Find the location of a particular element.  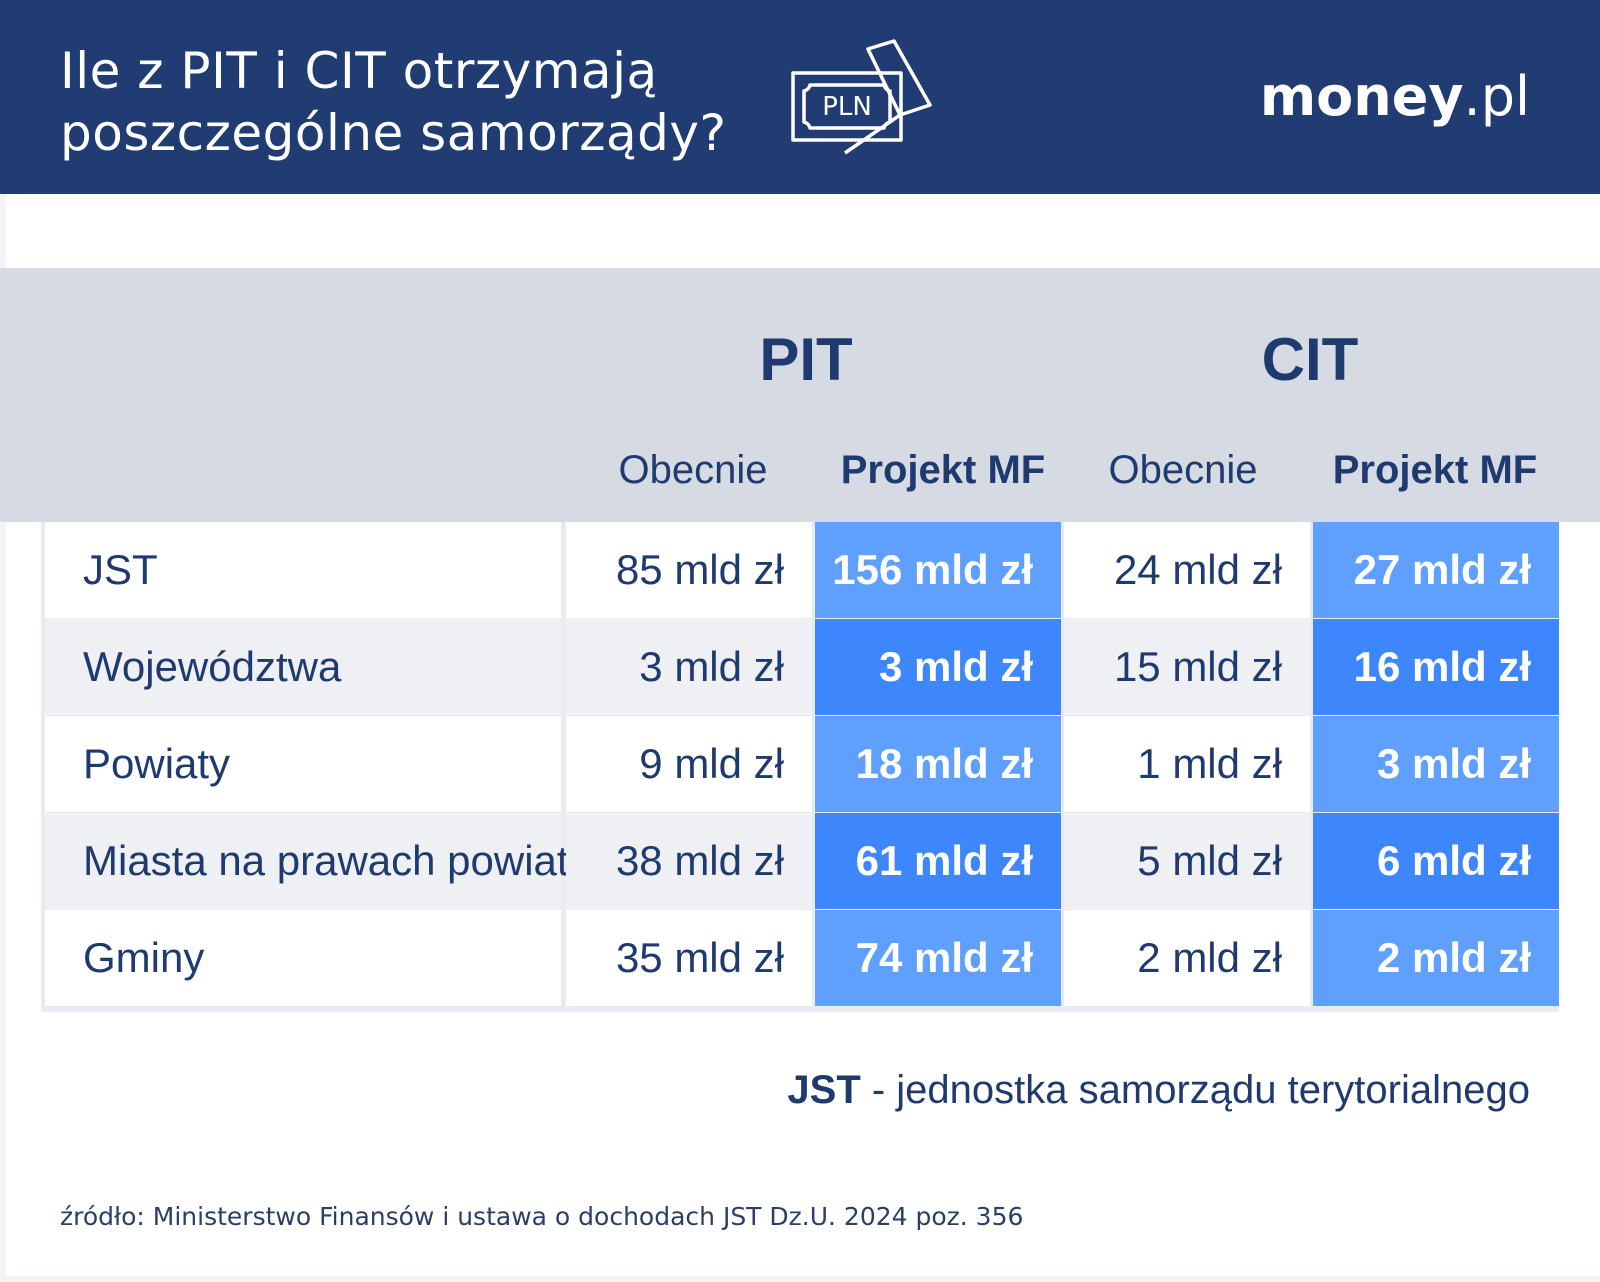

cell-cit-obecnie: 5 mld zł is located at coordinates (1187, 861).